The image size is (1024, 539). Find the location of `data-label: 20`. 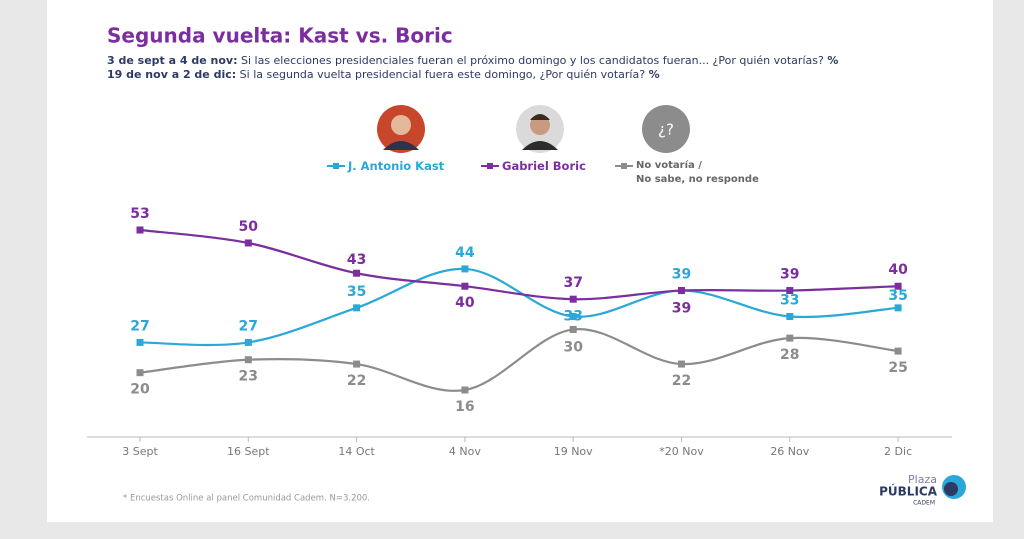

data-label: 20 is located at coordinates (140, 390).